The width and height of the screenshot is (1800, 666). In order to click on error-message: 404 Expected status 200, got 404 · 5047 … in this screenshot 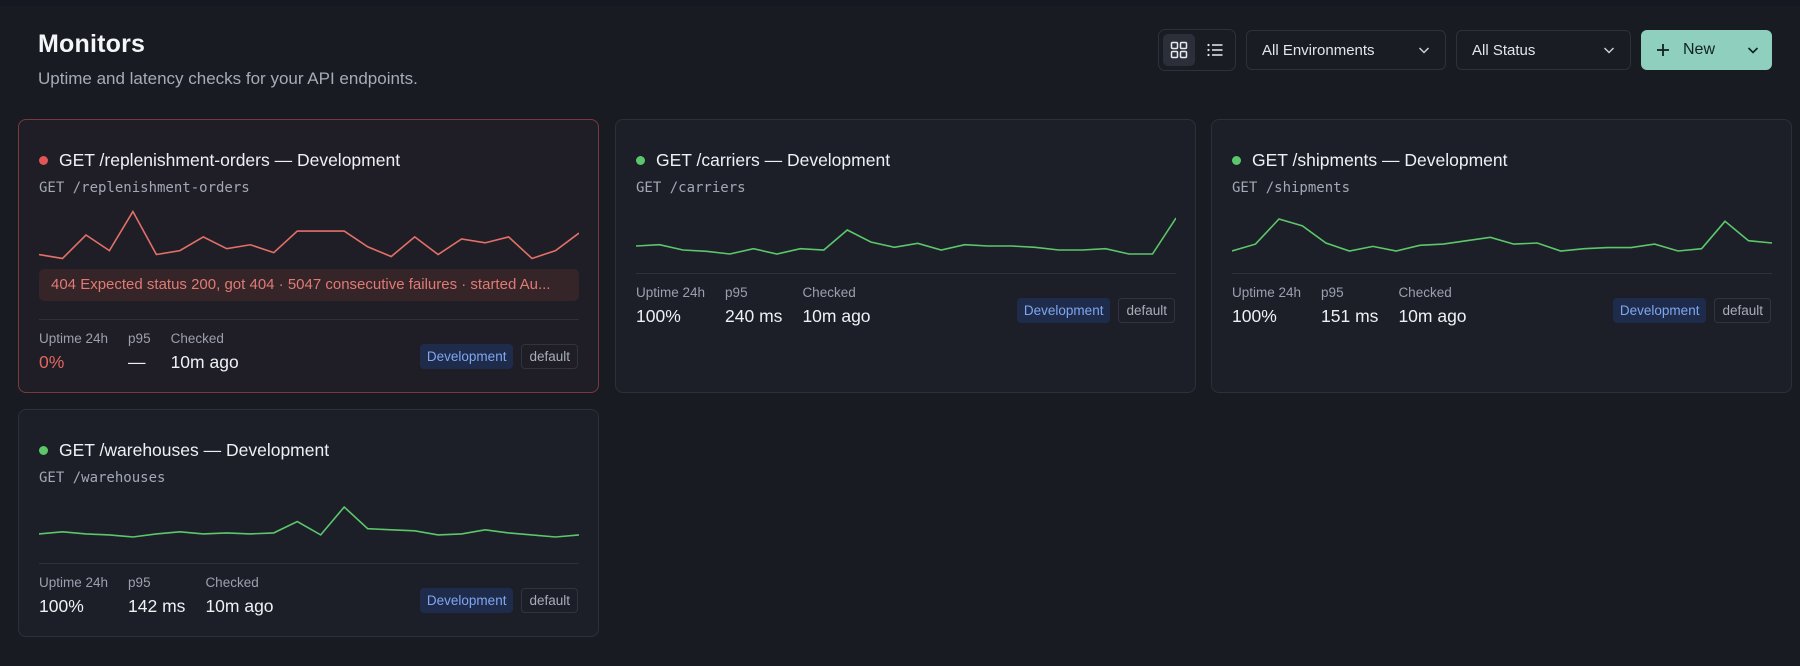, I will do `click(309, 285)`.